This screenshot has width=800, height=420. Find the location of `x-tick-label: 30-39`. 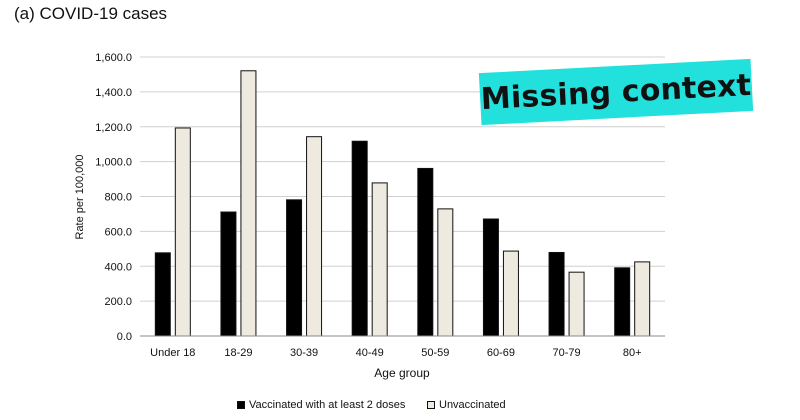

x-tick-label: 30-39 is located at coordinates (304, 353).